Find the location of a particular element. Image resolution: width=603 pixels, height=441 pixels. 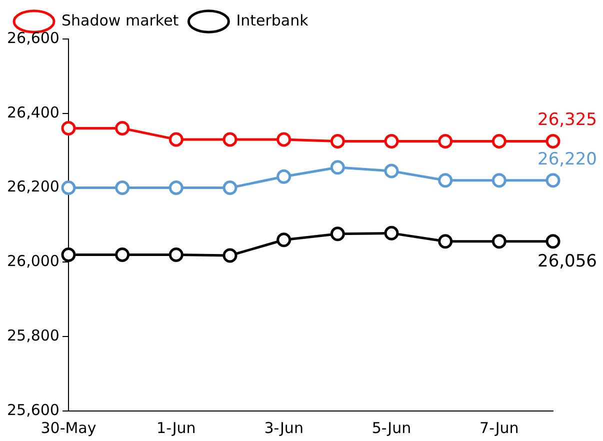

x-tick-label: 3-Jun is located at coordinates (284, 427).